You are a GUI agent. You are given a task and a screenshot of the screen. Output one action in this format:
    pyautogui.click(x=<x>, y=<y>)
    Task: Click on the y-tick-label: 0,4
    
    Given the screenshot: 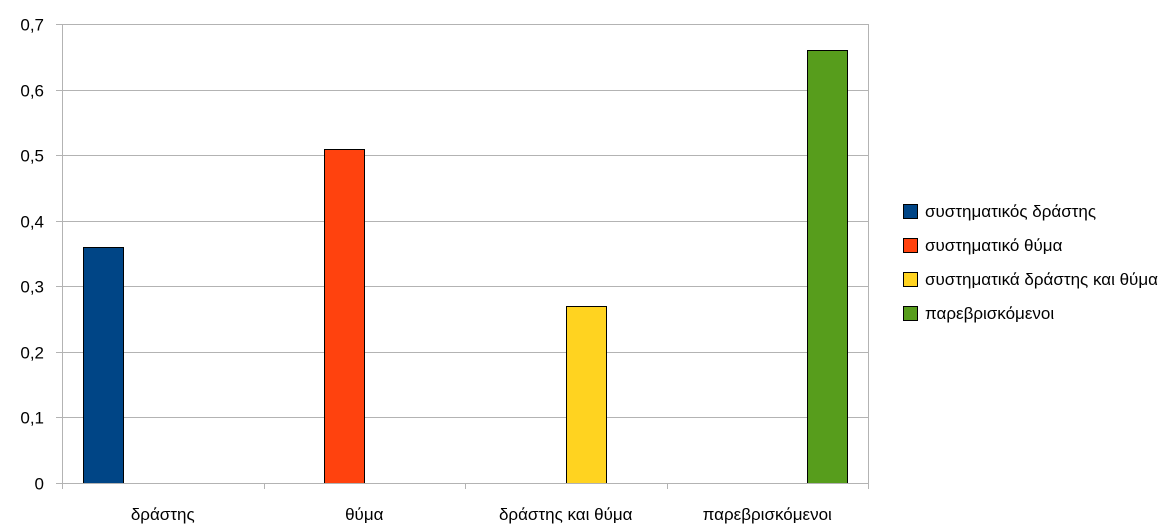 What is the action you would take?
    pyautogui.click(x=32, y=222)
    